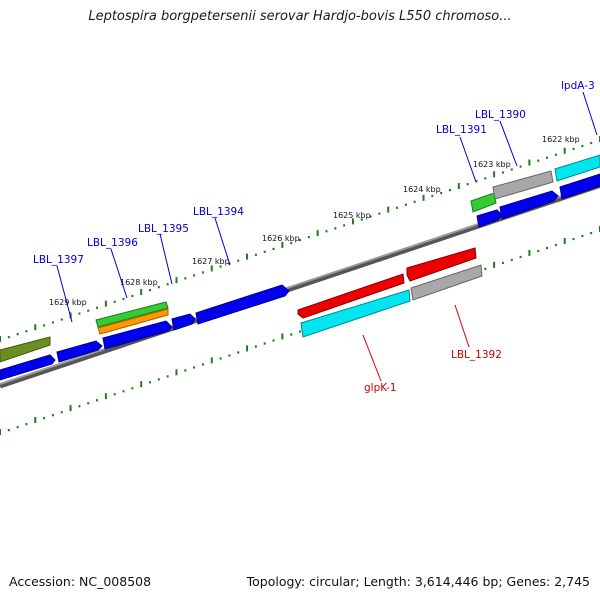 The width and height of the screenshot is (600, 600). I want to click on kbp-label-1627: 1627 kbp, so click(211, 261).